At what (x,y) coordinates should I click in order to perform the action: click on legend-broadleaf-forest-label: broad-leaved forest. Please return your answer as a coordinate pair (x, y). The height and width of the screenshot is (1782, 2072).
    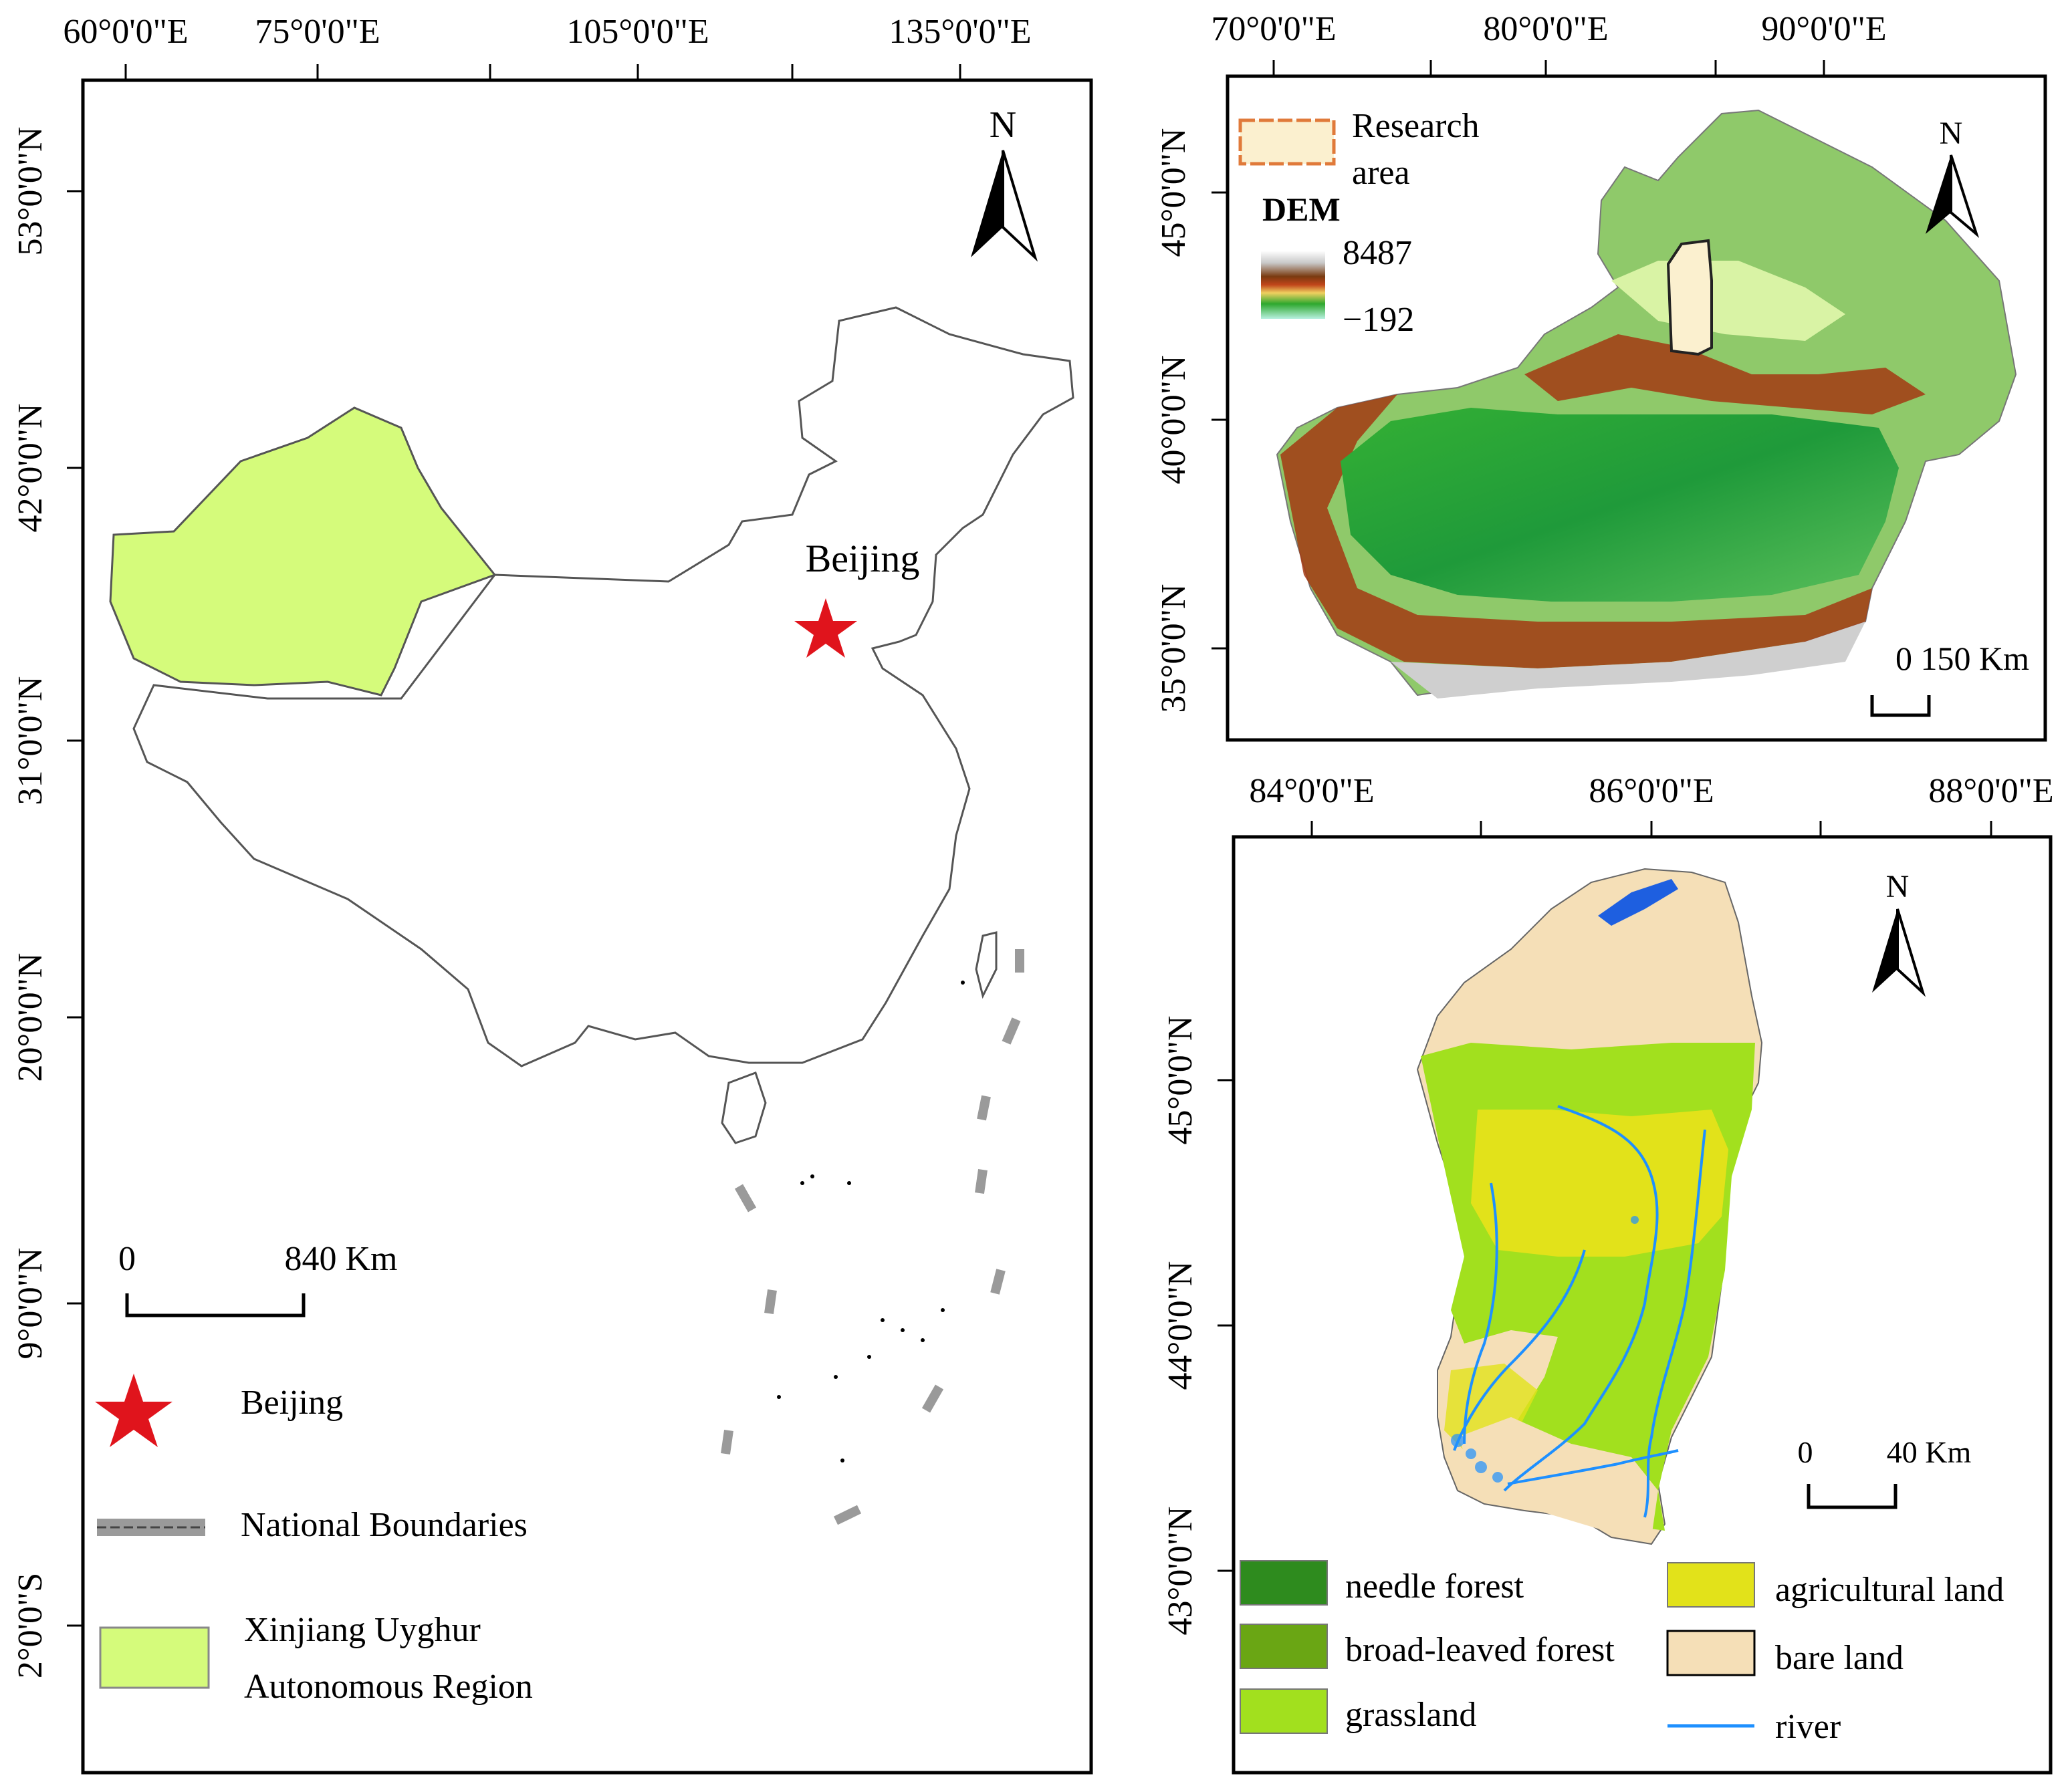
    Looking at the image, I should click on (1480, 1650).